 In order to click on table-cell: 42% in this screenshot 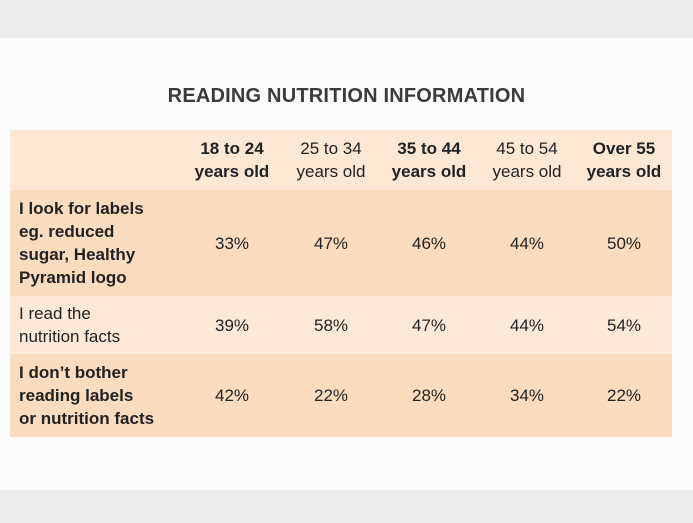, I will do `click(232, 395)`.